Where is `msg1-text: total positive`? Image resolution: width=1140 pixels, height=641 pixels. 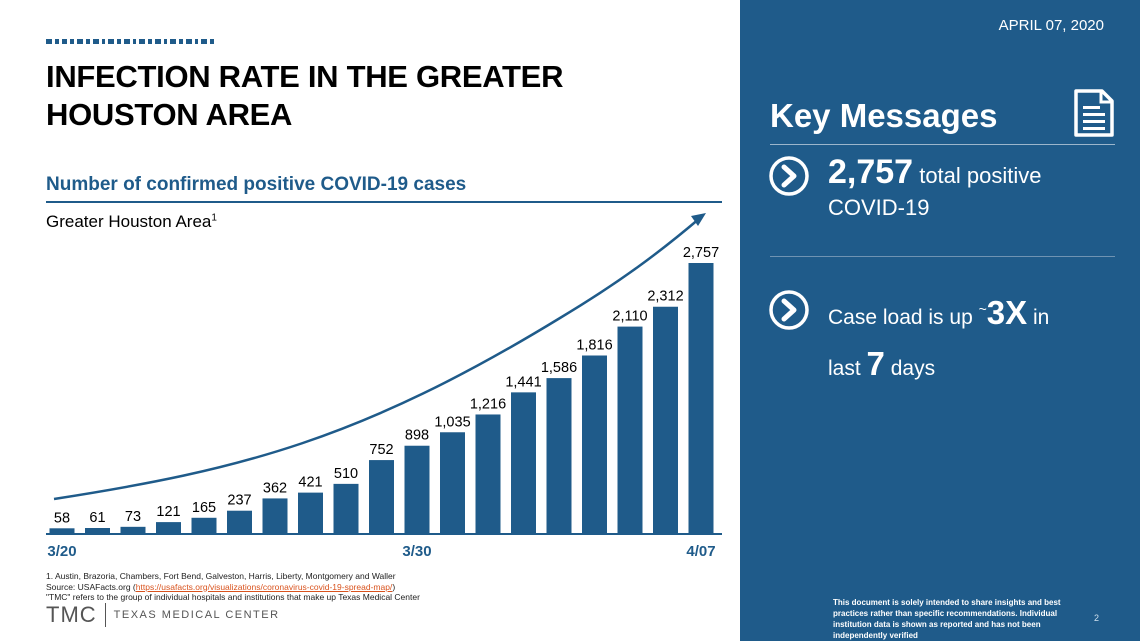
msg1-text: total positive is located at coordinates (977, 175).